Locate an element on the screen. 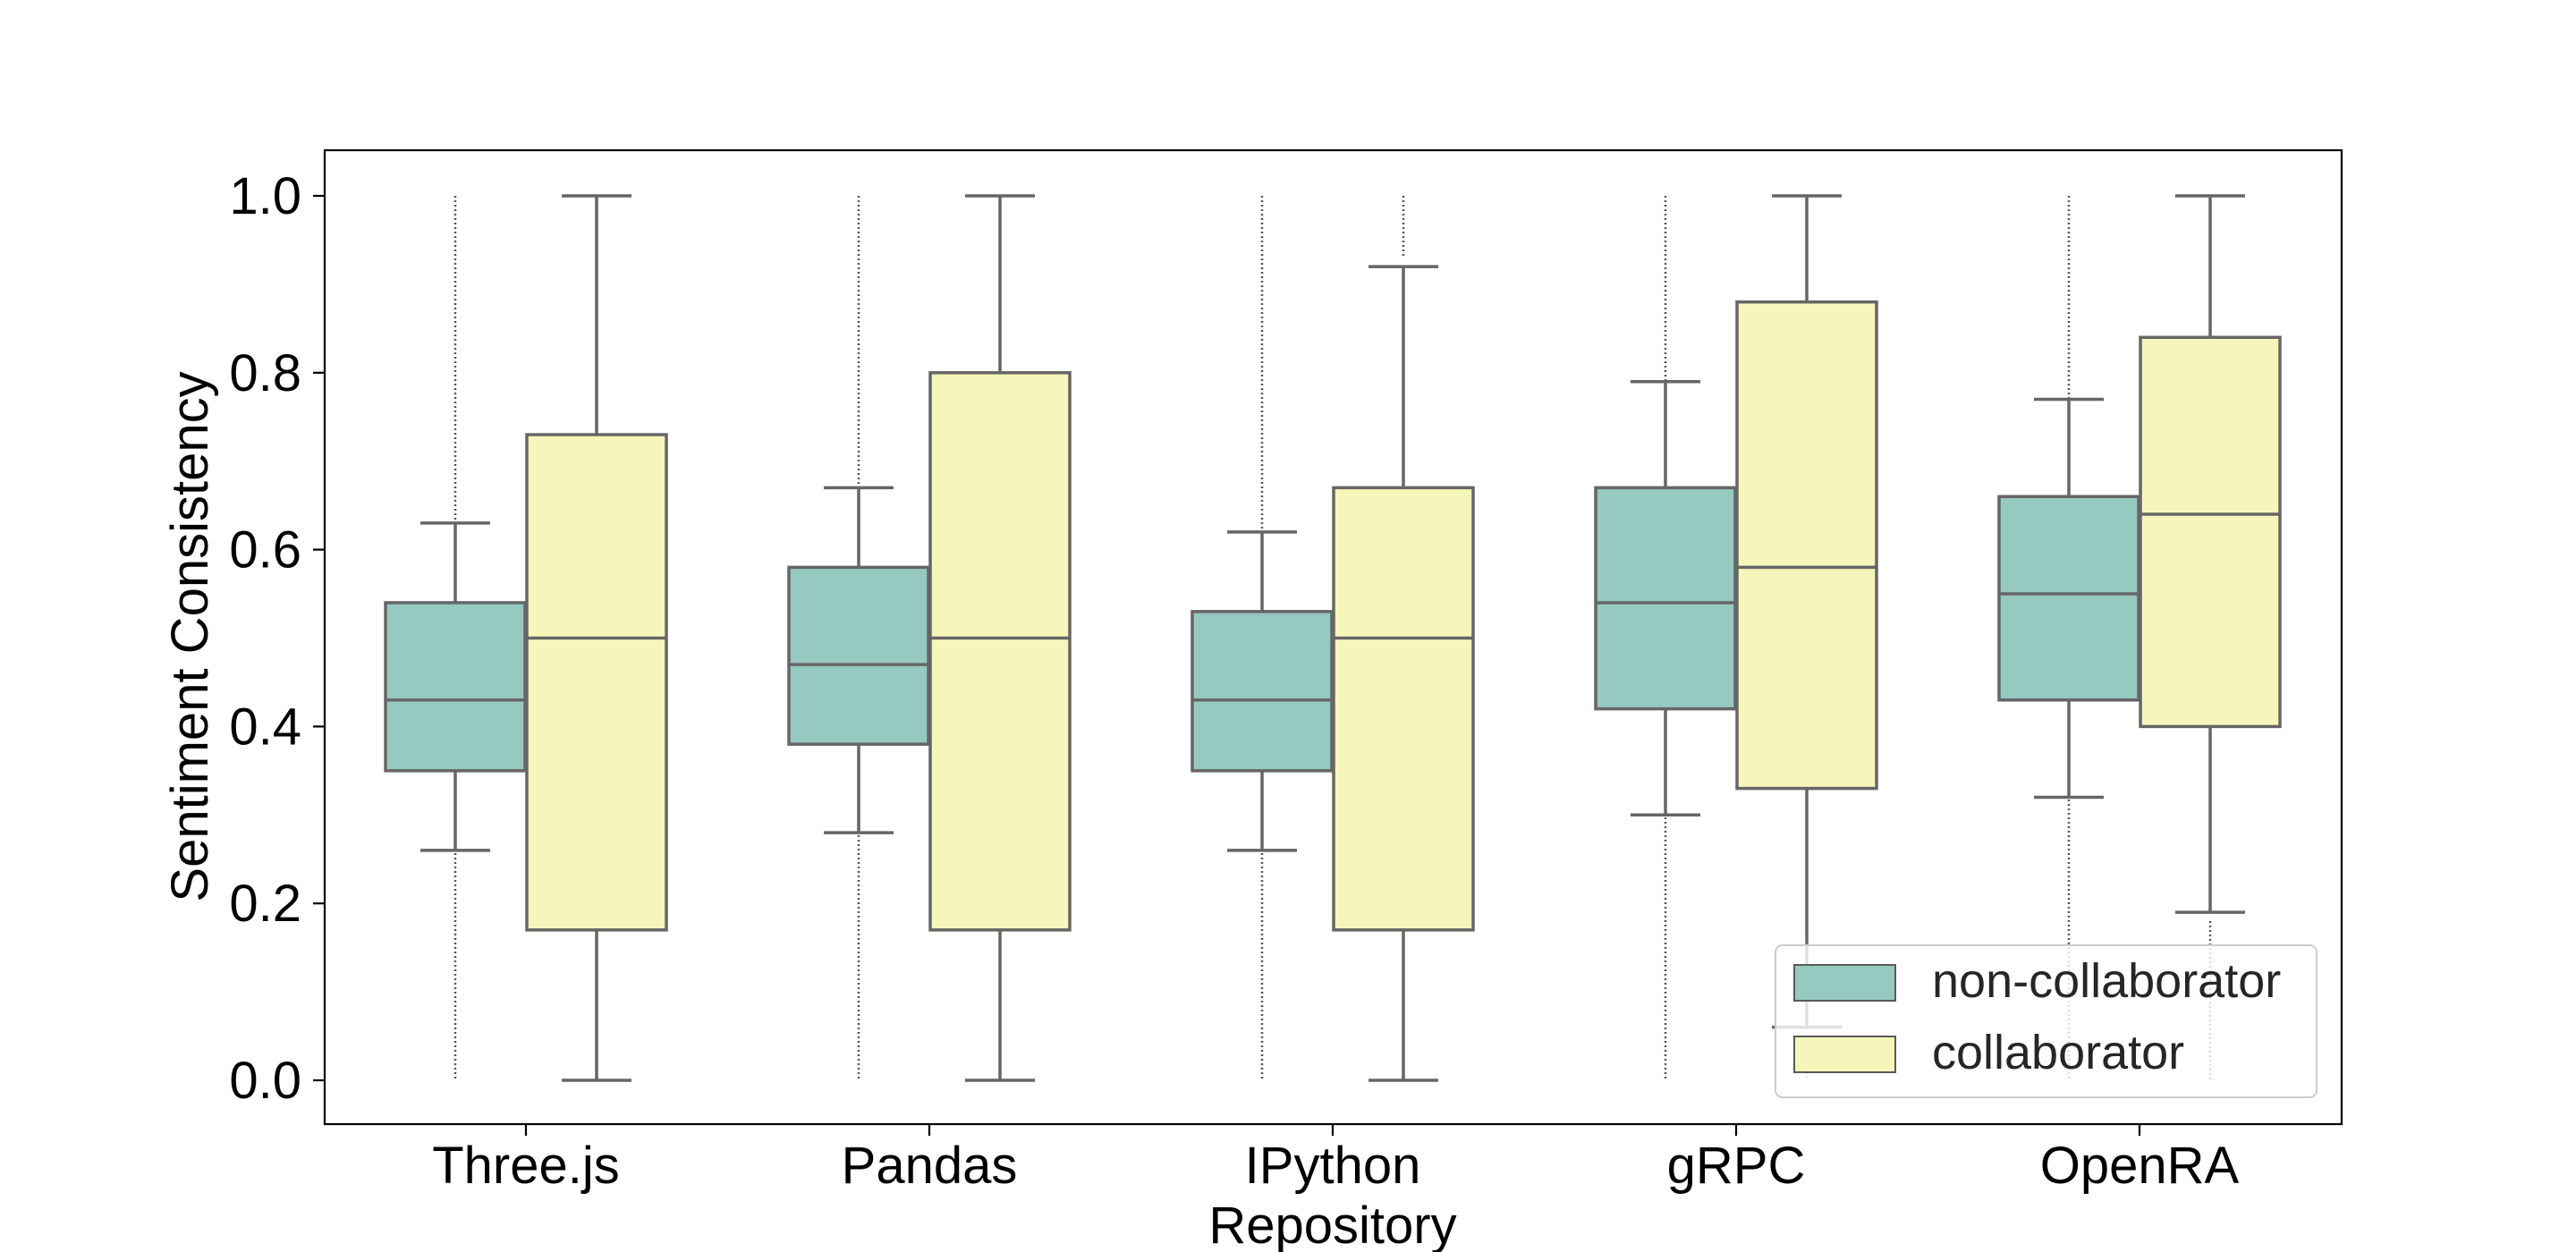 This screenshot has width=2576, height=1252. box-collaborator-openra is located at coordinates (2210, 637).